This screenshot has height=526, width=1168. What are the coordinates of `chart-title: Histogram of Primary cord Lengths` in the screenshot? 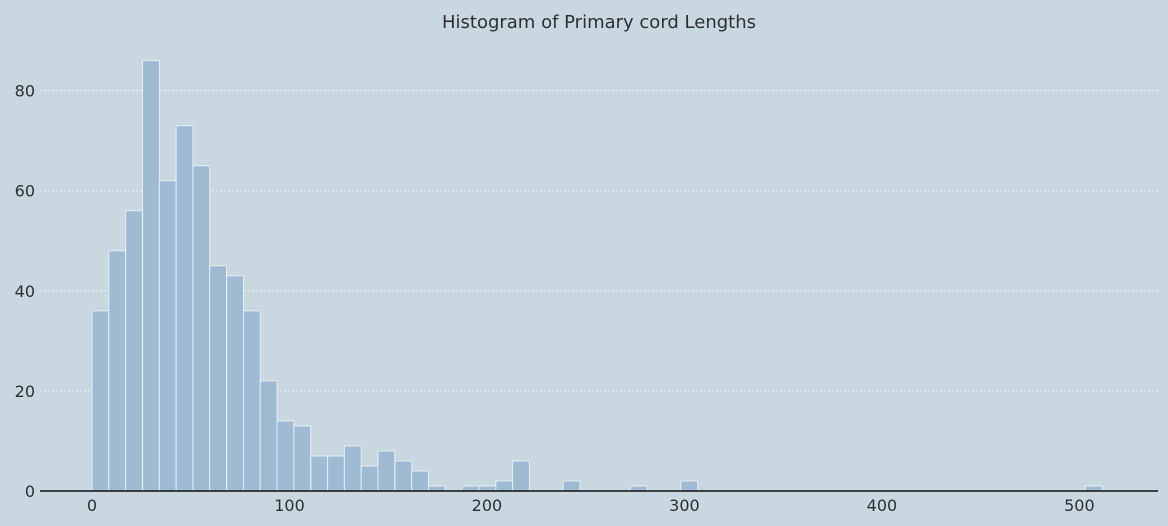 It's located at (599, 22).